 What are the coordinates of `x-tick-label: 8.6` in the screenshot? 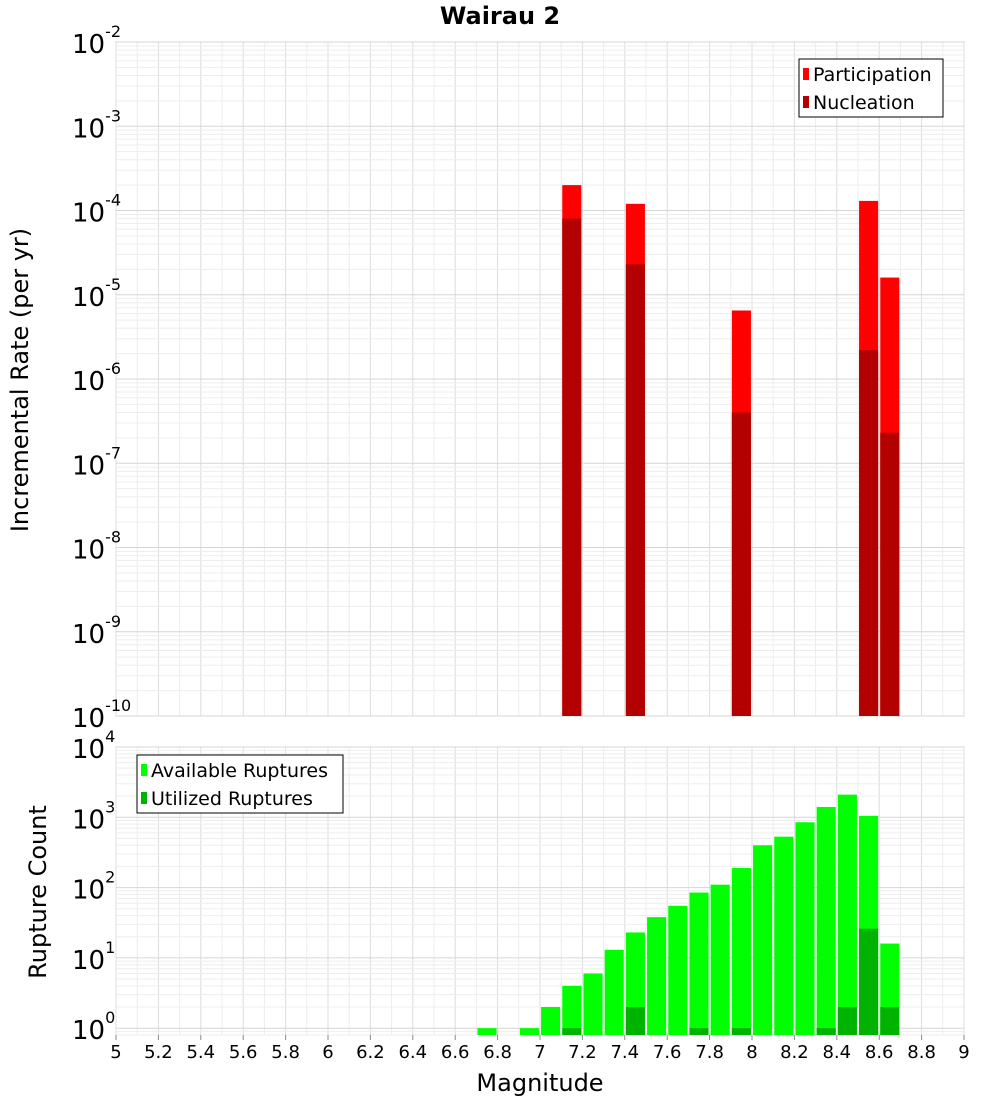 It's located at (879, 1052).